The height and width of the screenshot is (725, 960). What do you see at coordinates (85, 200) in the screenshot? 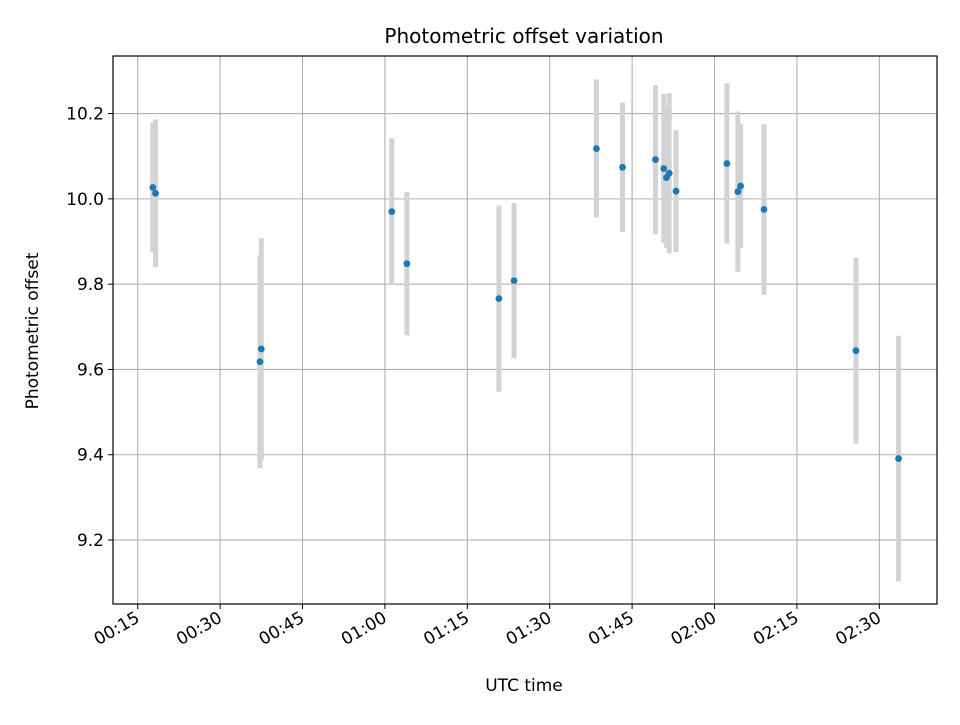
I see `y-tick-label: 10.0` at bounding box center [85, 200].